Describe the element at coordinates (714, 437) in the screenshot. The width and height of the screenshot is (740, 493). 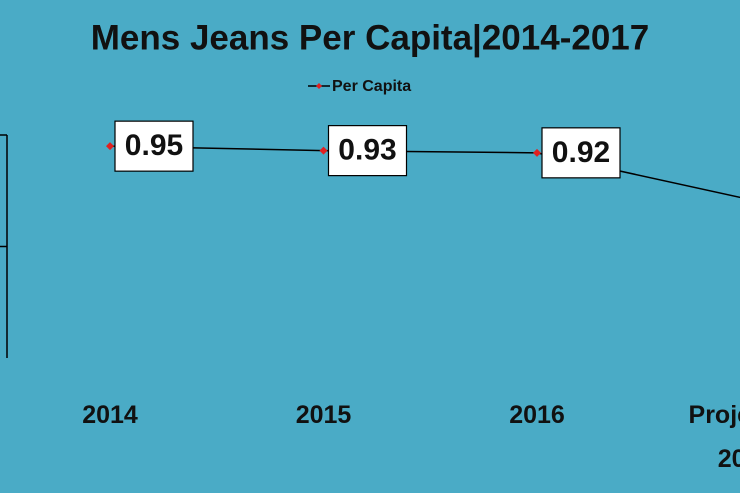
I see `x-tick-label: Projected 2017` at that location.